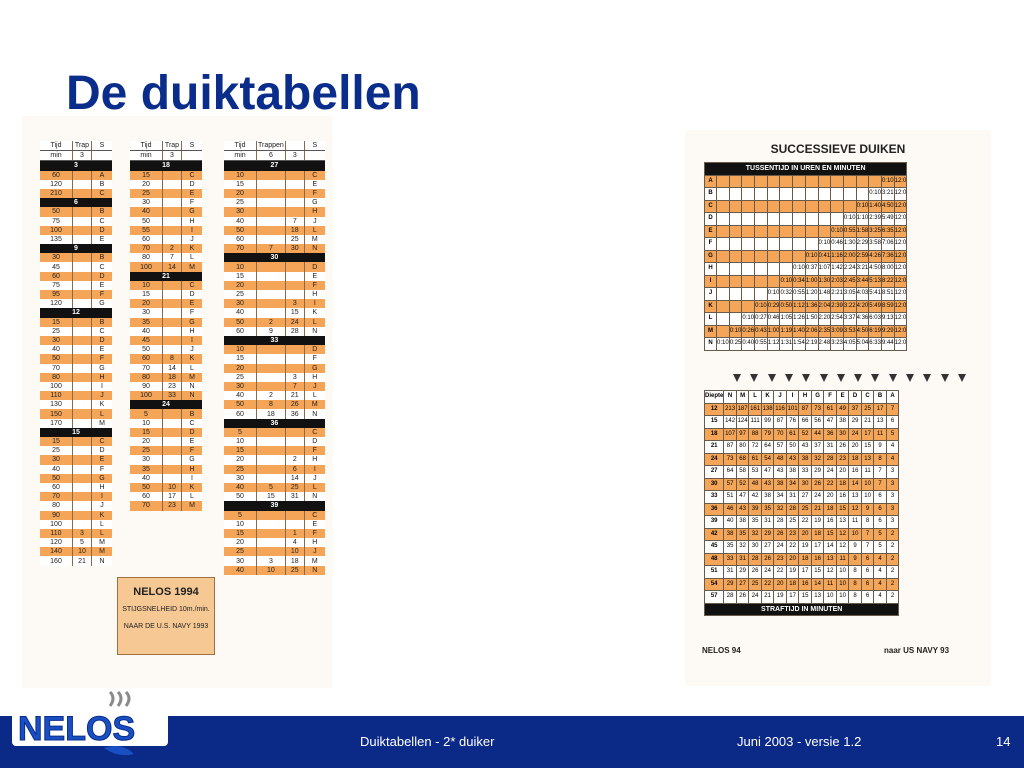 The image size is (1024, 768). What do you see at coordinates (240, 212) in the screenshot?
I see `table-cell: 30` at bounding box center [240, 212].